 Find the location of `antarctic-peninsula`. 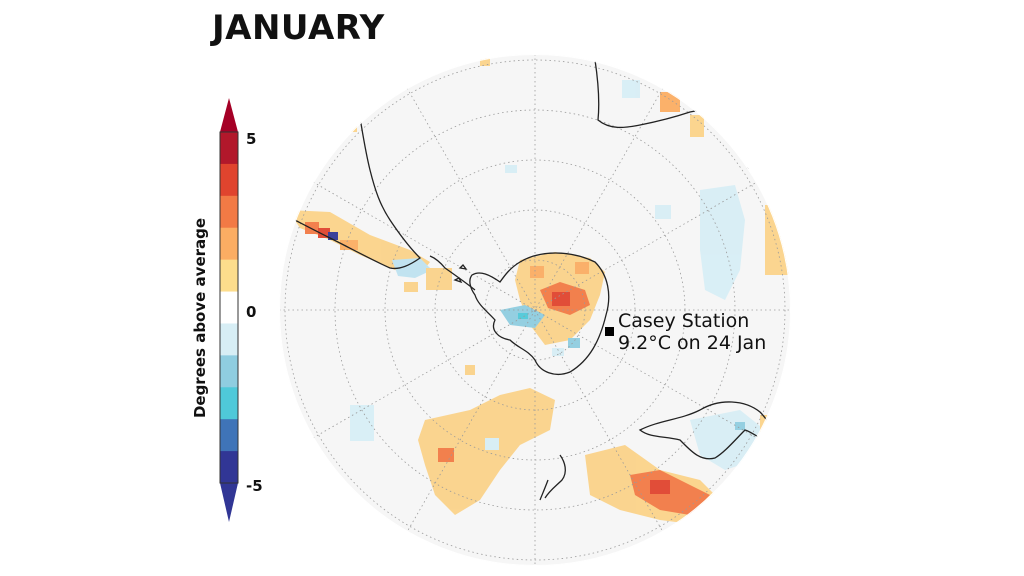

antarctic-peninsula is located at coordinates (452, 273).